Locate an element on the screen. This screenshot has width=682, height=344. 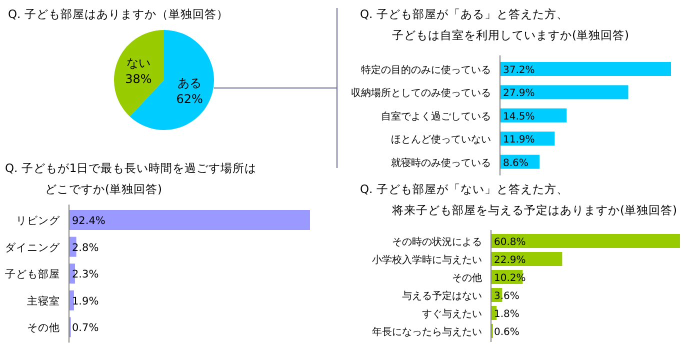
chart-title: Q. 子ども部屋が「ある」と答えた方、子どもは自室を利用していますか(単独回答) is located at coordinates (494, 24).